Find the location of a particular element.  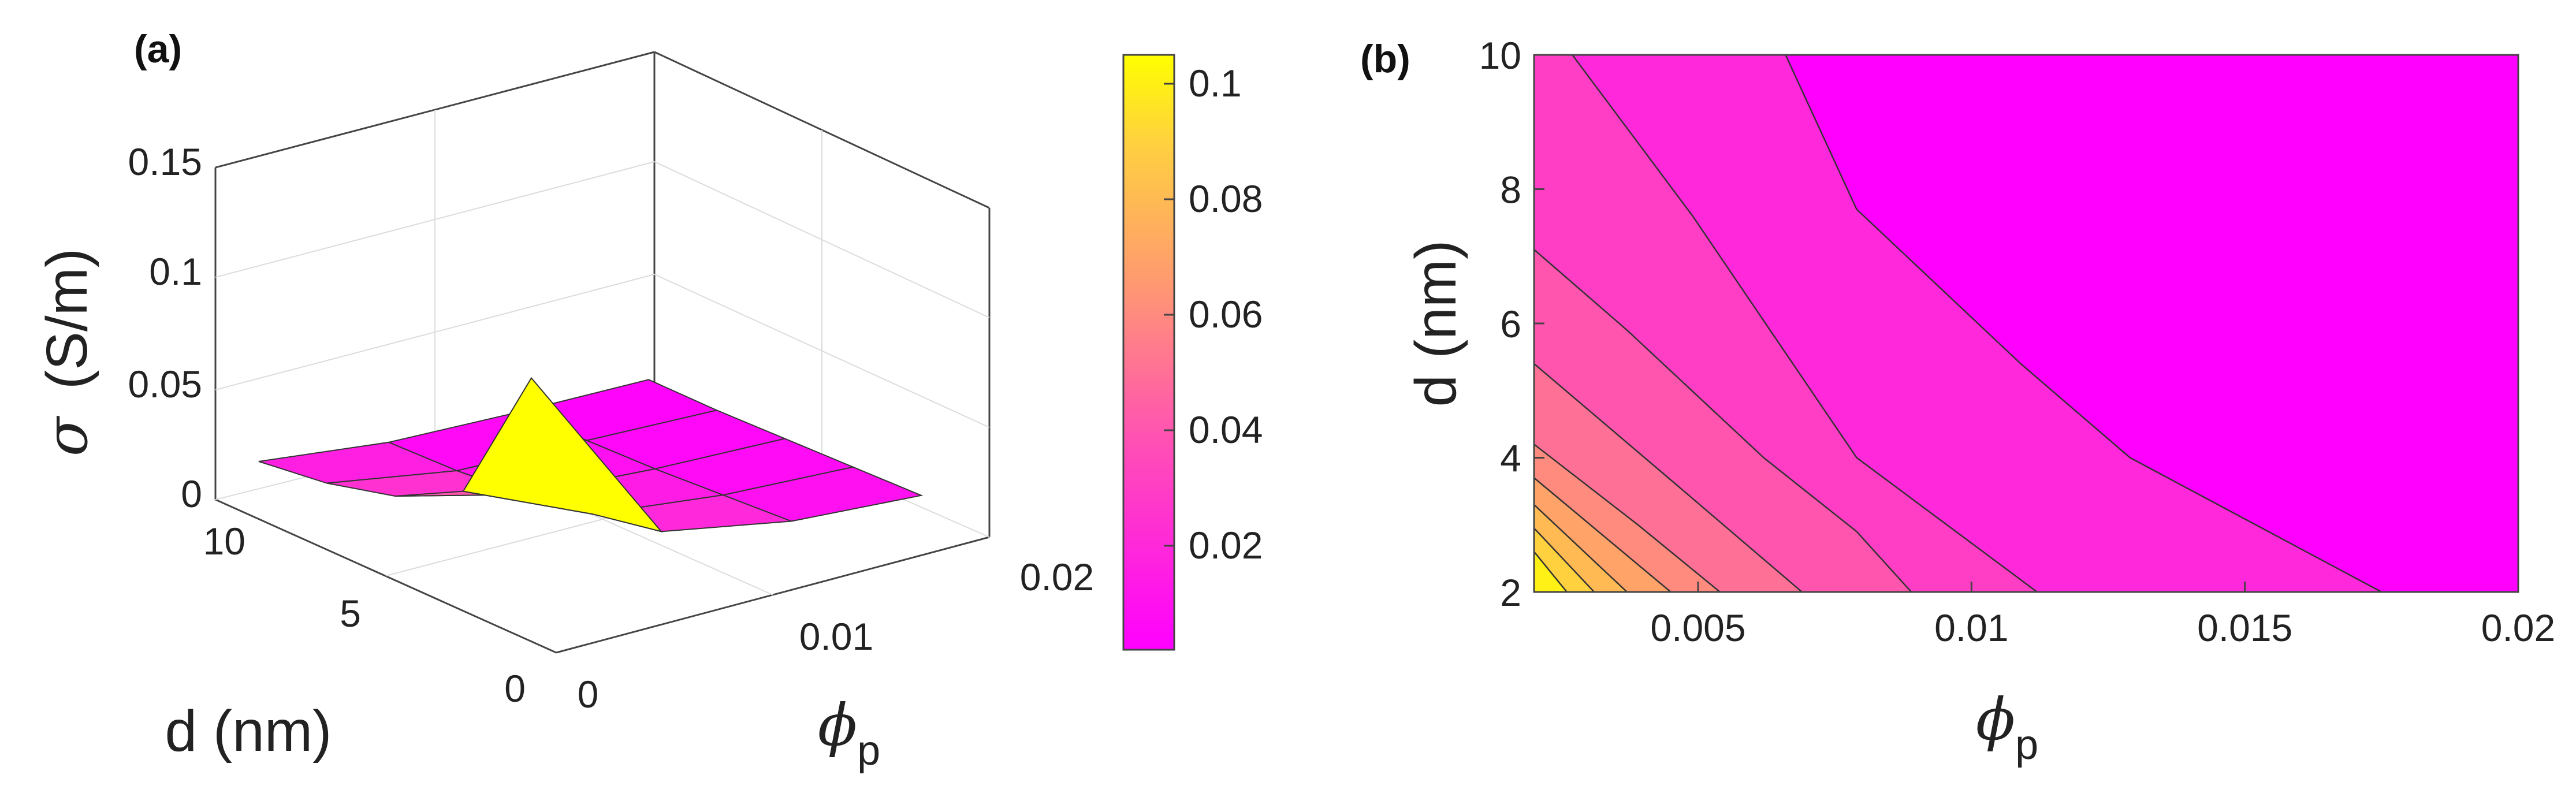

surface-plot is located at coordinates (591, 455).